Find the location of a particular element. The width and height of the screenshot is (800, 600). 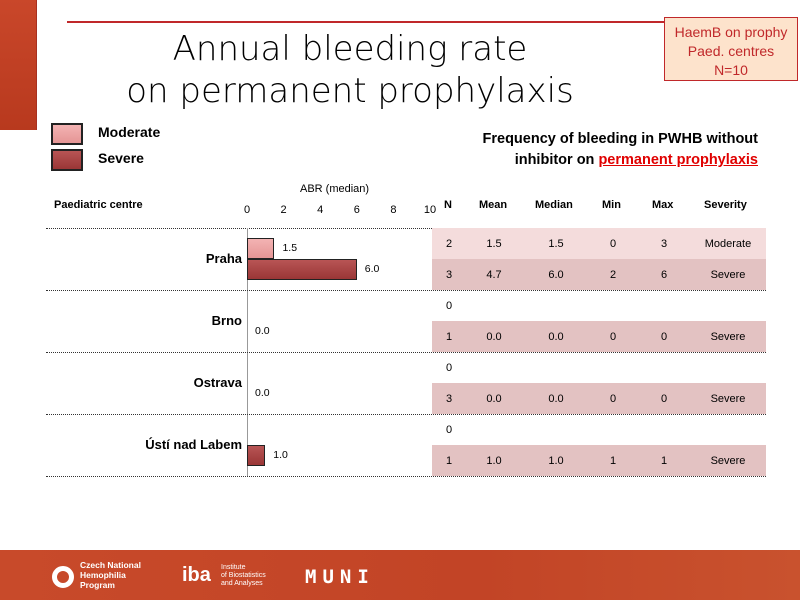

x-tick-label: 4 is located at coordinates (320, 210).